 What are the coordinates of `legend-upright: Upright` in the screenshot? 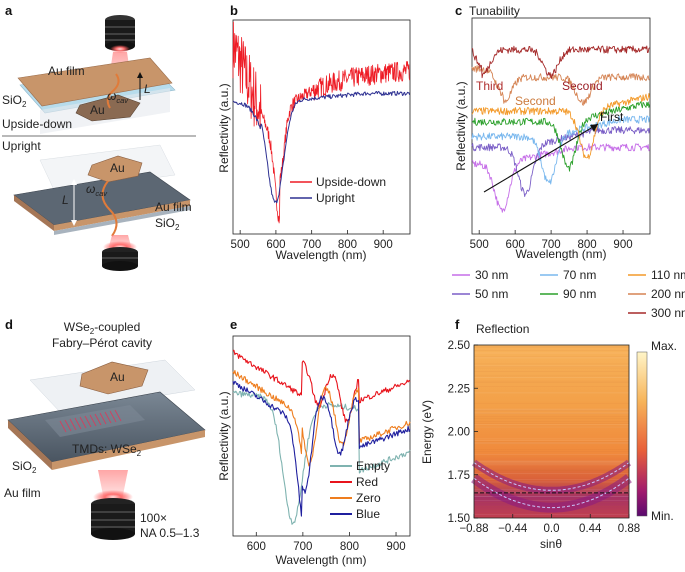 It's located at (335, 198).